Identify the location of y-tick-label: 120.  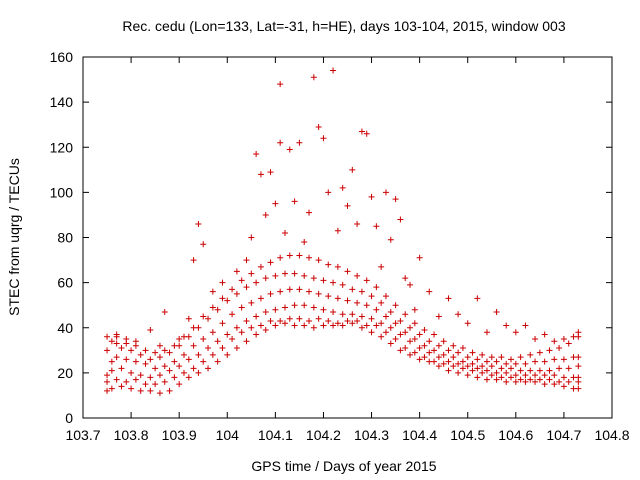
(62, 147).